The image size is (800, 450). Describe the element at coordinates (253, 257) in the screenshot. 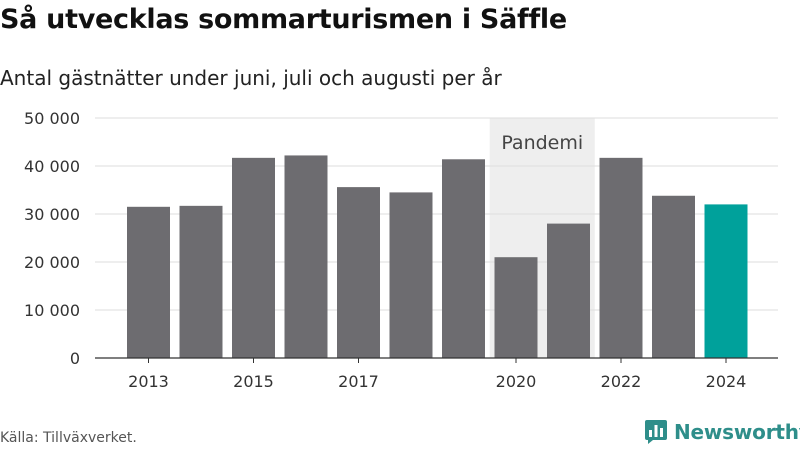

I see `bar-2015` at that location.